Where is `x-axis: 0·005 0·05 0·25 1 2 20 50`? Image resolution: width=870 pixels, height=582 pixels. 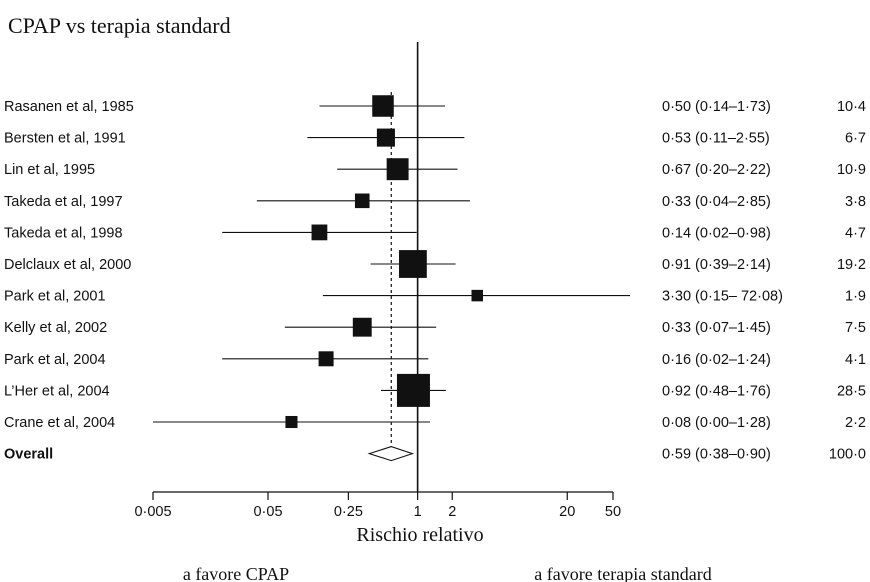 x-axis: 0·005 0·05 0·25 1 2 20 50 is located at coordinates (377, 505).